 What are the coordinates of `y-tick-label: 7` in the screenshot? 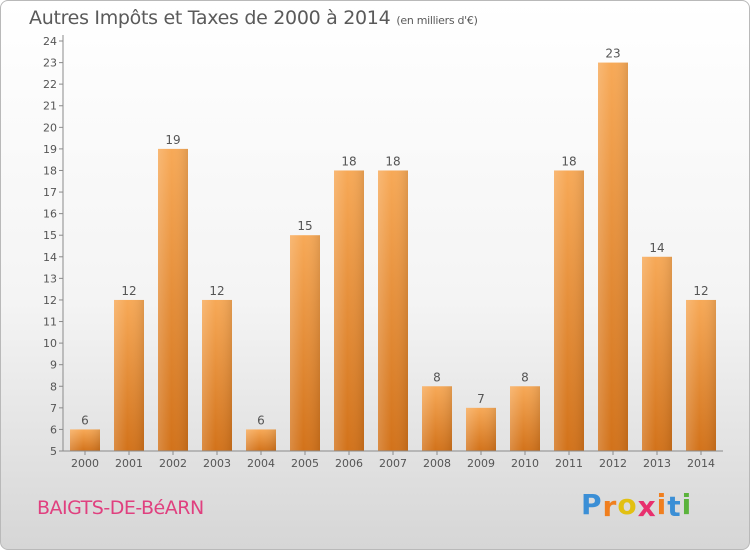 It's located at (53, 408).